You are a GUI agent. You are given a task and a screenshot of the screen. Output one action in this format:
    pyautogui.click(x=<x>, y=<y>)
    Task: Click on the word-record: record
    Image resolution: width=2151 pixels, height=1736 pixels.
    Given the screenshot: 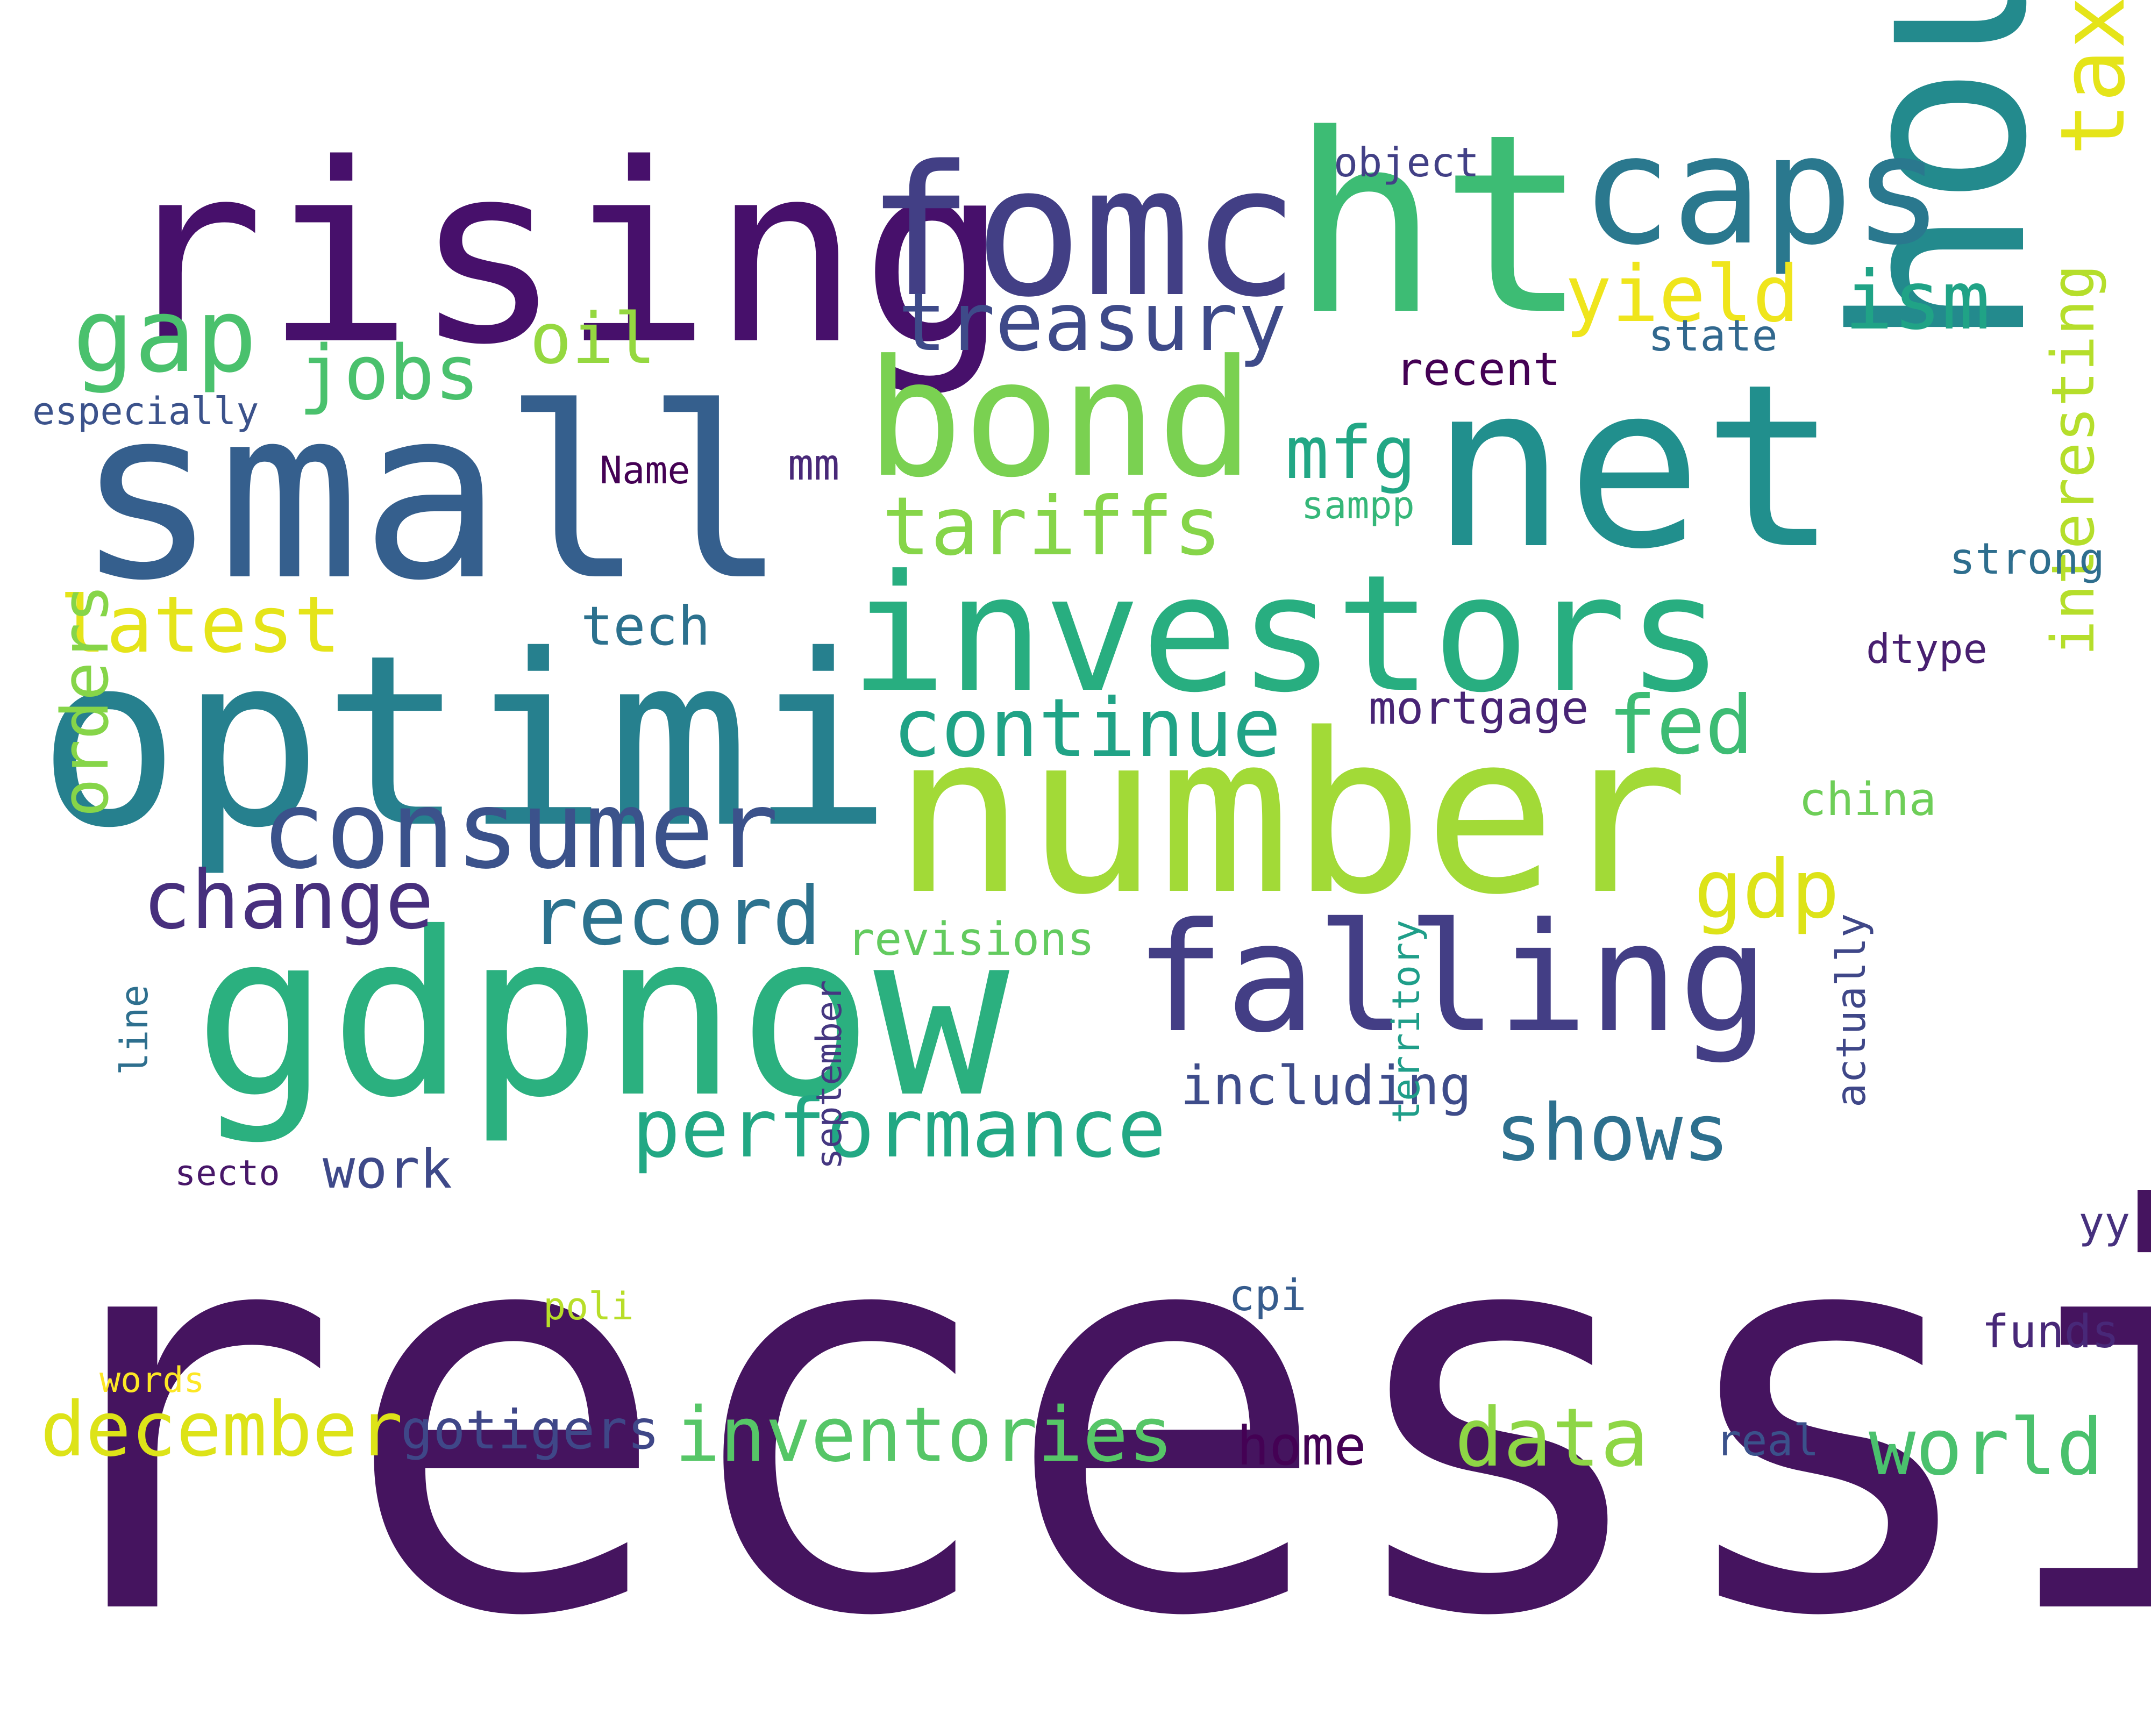 What is the action you would take?
    pyautogui.click(x=675, y=916)
    